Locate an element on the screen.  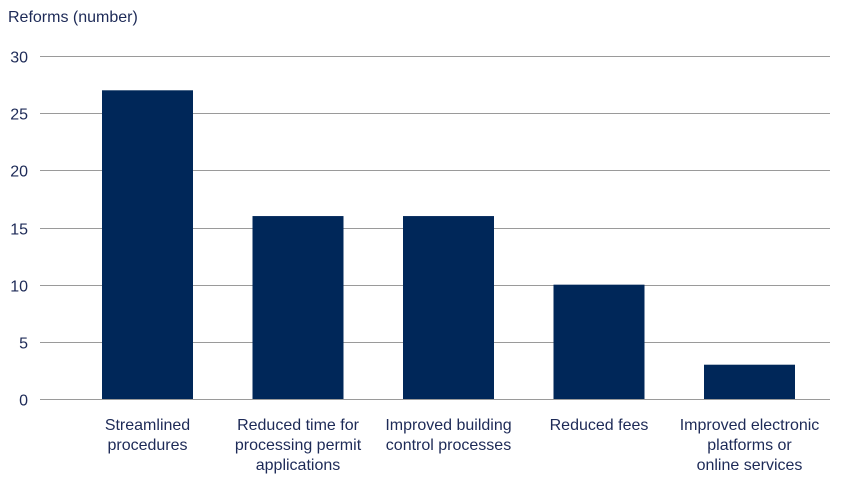
y-axis-title: Reforms (number) is located at coordinates (73, 17).